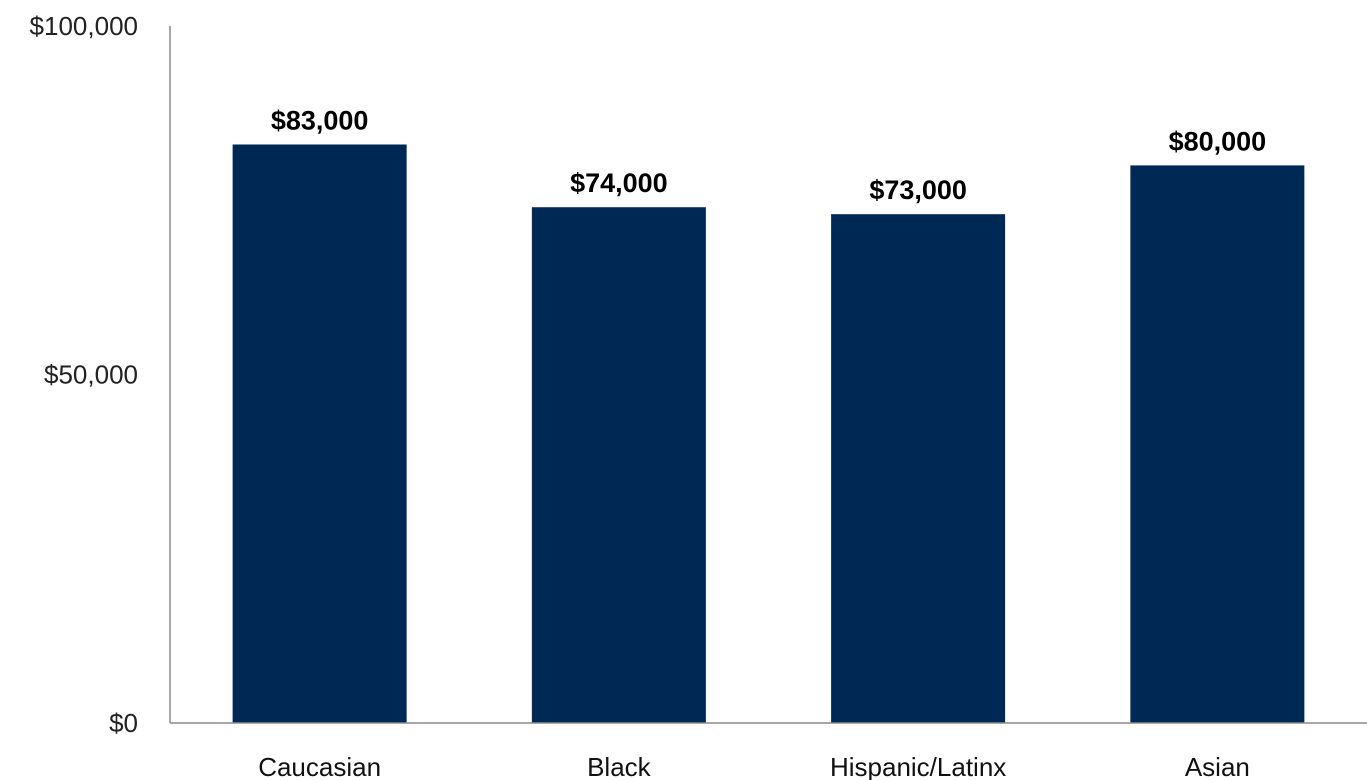 This screenshot has width=1367, height=780. Describe the element at coordinates (319, 766) in the screenshot. I see `category-label: Caucasian` at that location.